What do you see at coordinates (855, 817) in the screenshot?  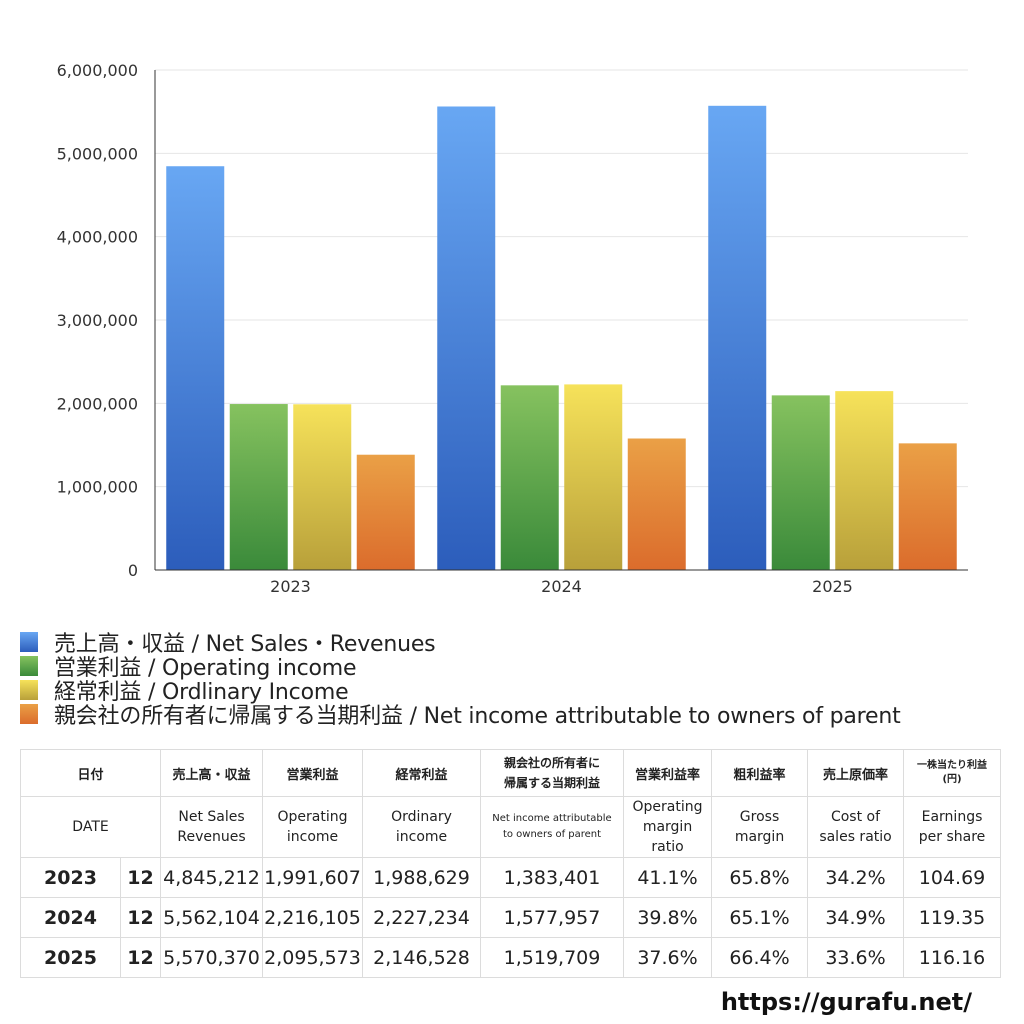 I see `header-cost-ratio-en-line1: Cost of` at bounding box center [855, 817].